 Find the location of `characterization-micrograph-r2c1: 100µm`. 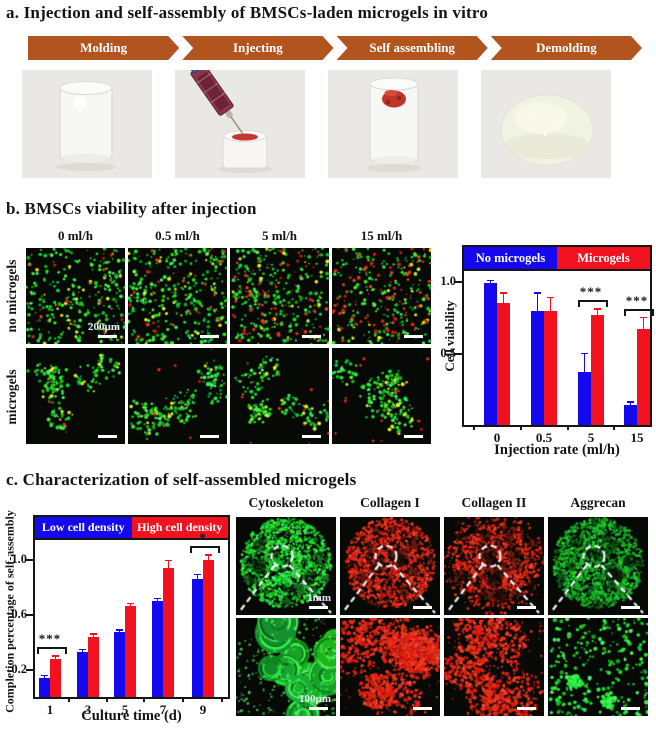

characterization-micrograph-r2c1: 100µm is located at coordinates (286, 667).